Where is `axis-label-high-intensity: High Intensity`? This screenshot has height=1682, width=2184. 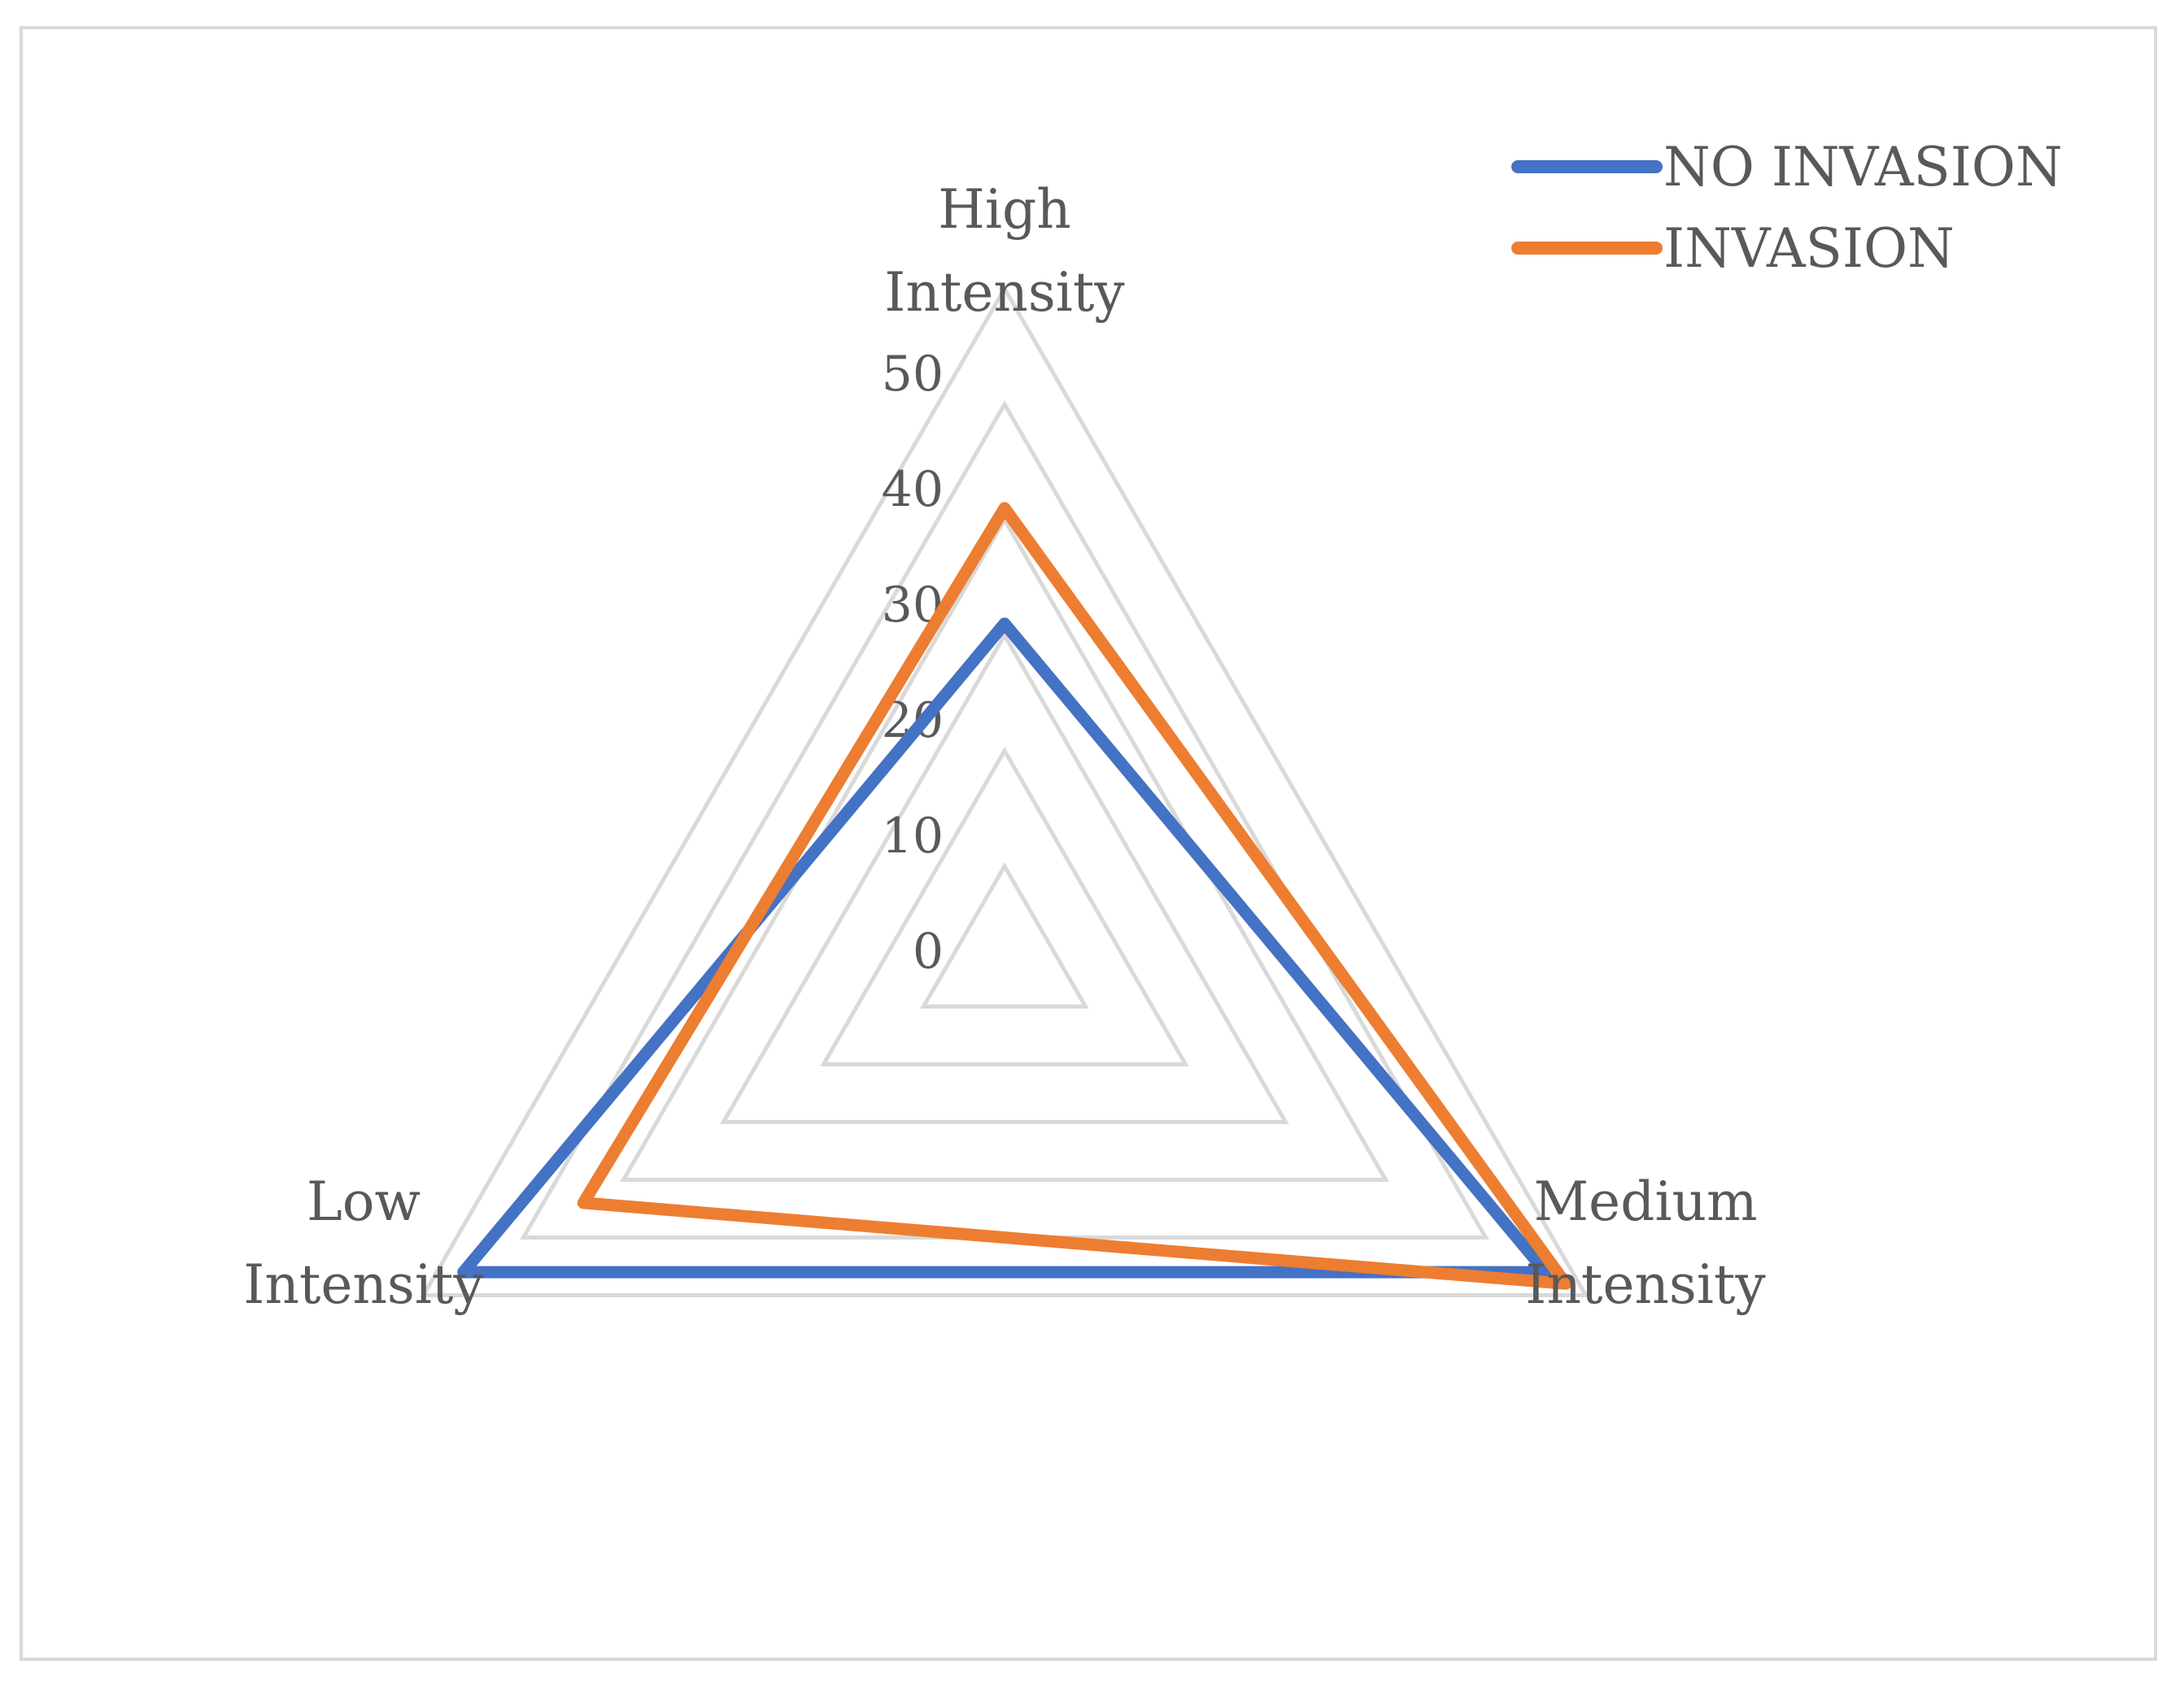 axis-label-high-intensity: High Intensity is located at coordinates (1005, 251).